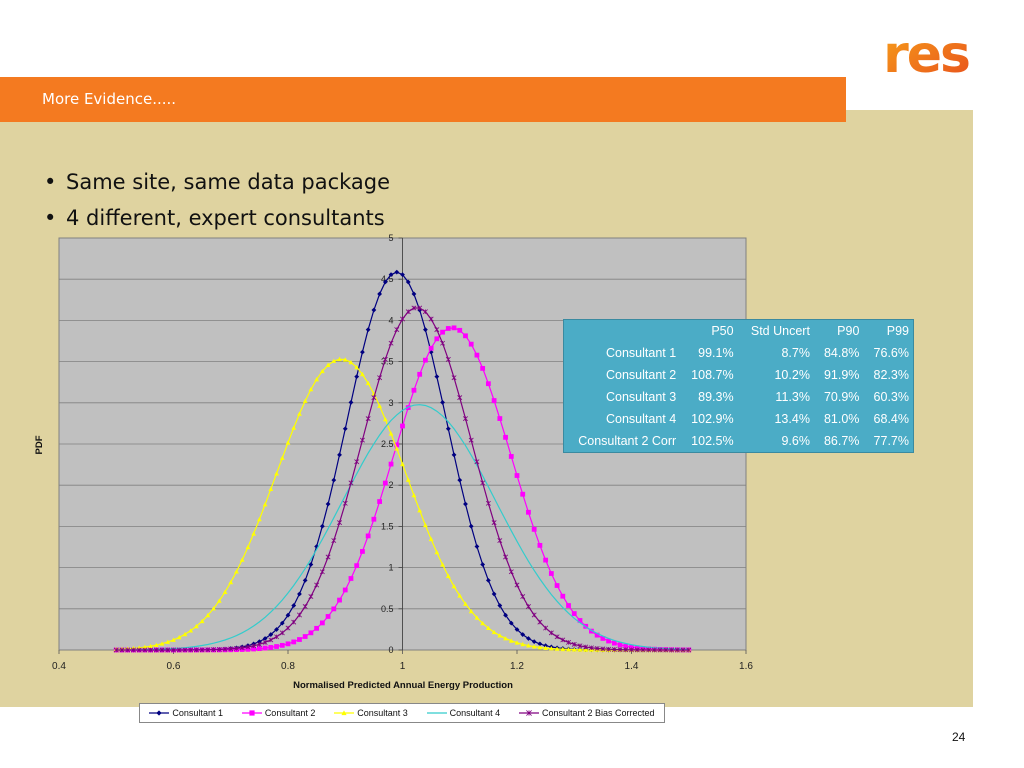  What do you see at coordinates (627, 441) in the screenshot?
I see `table-cell: Consultant 2 Corr` at bounding box center [627, 441].